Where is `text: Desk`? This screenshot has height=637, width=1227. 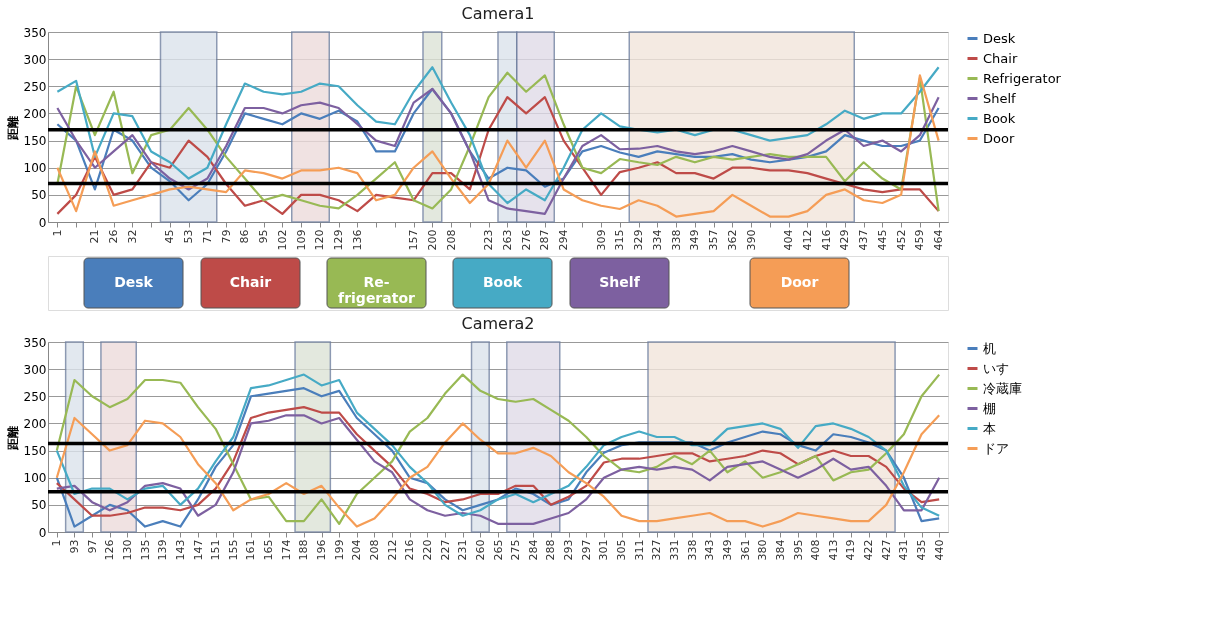 text: Desk is located at coordinates (134, 282).